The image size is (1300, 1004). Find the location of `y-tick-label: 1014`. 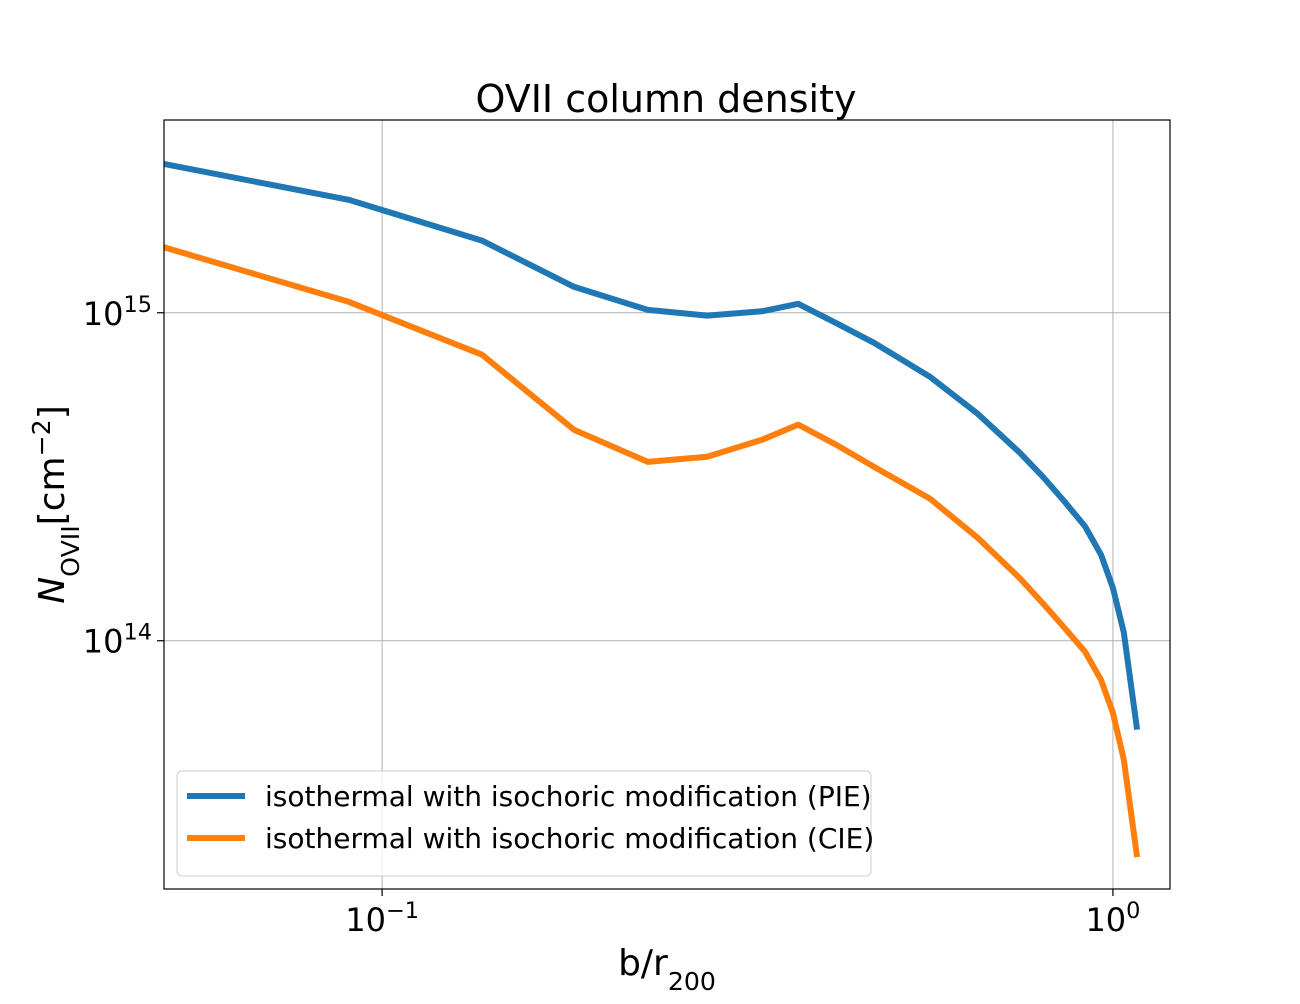

y-tick-label: 1014 is located at coordinates (117, 640).